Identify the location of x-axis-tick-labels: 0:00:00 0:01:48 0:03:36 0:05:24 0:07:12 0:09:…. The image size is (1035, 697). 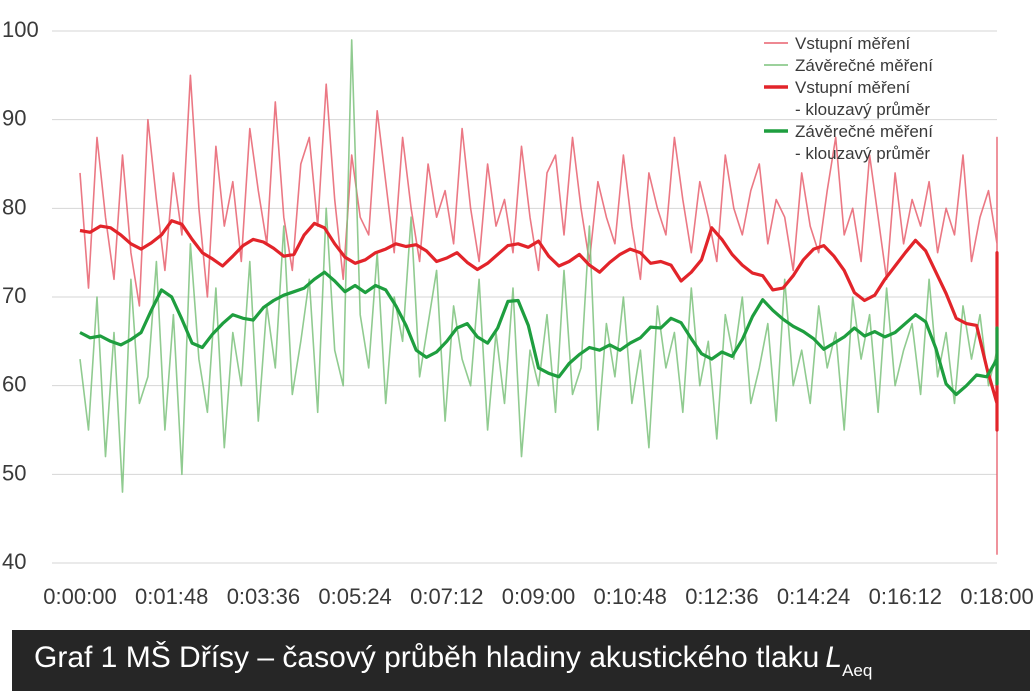
(538, 596).